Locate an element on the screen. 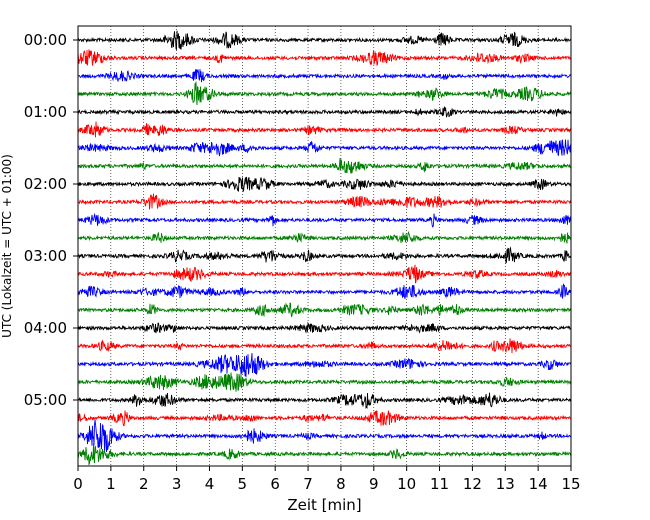 The height and width of the screenshot is (520, 650). y-tick-label: 02:00 is located at coordinates (45, 184).